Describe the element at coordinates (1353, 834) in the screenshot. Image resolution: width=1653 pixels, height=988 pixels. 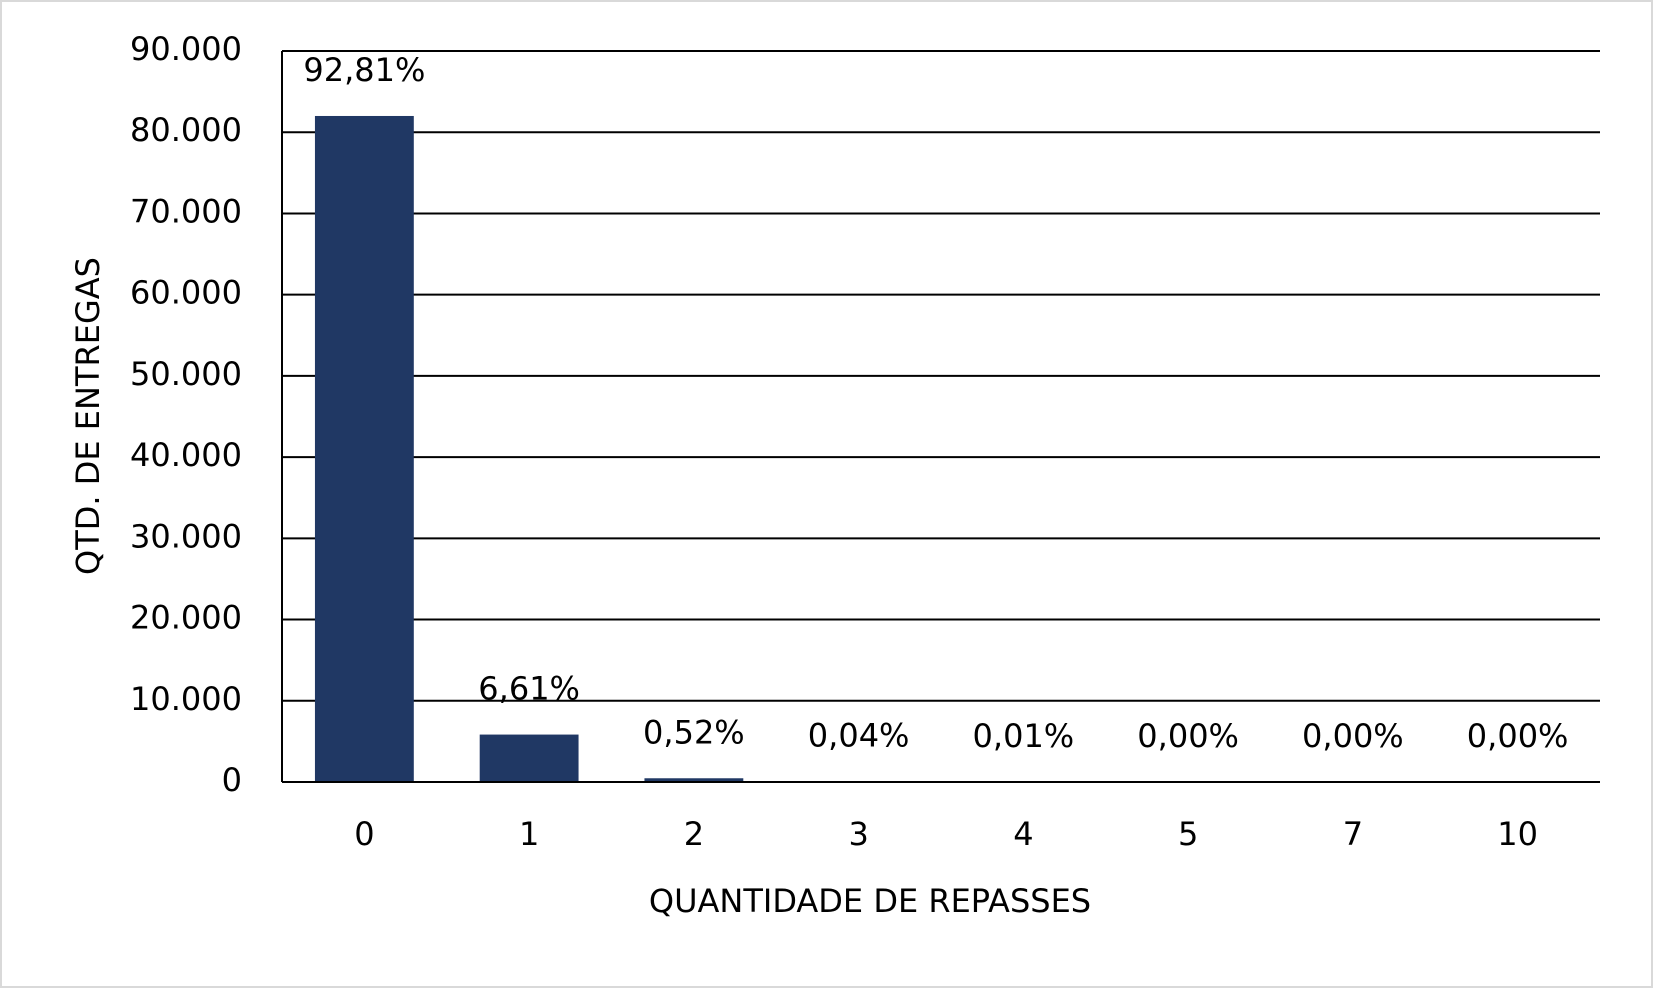
I see `x-tick-label: 7` at that location.